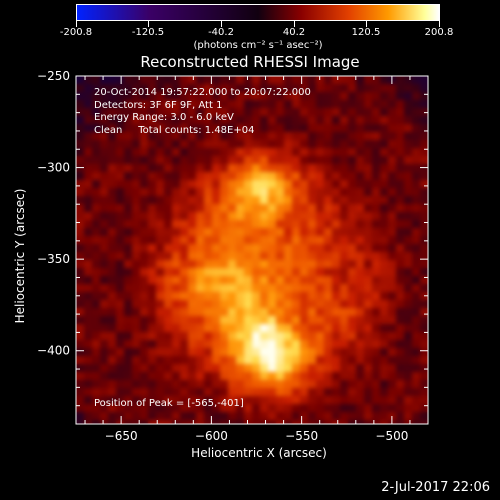 The height and width of the screenshot is (500, 500). I want to click on colorbar-tick-label: -40.2, so click(221, 32).